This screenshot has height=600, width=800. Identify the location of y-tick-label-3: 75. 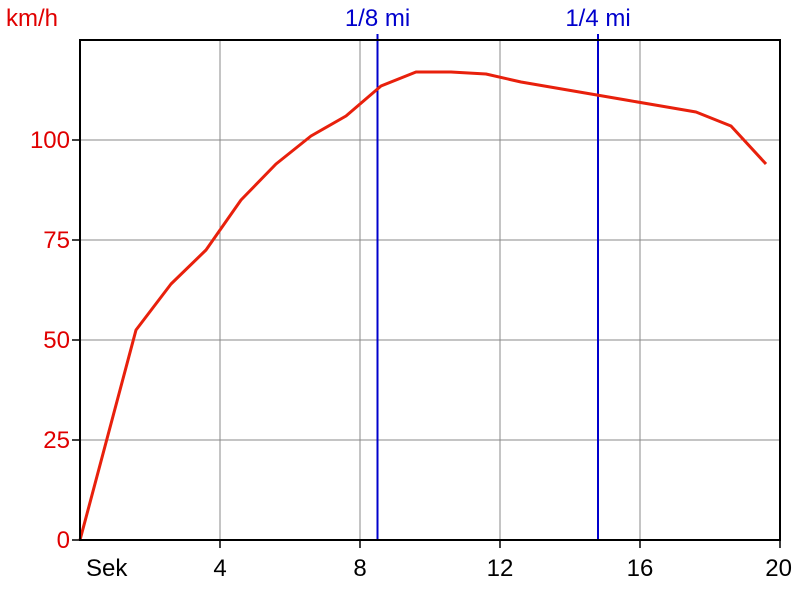
(56, 240).